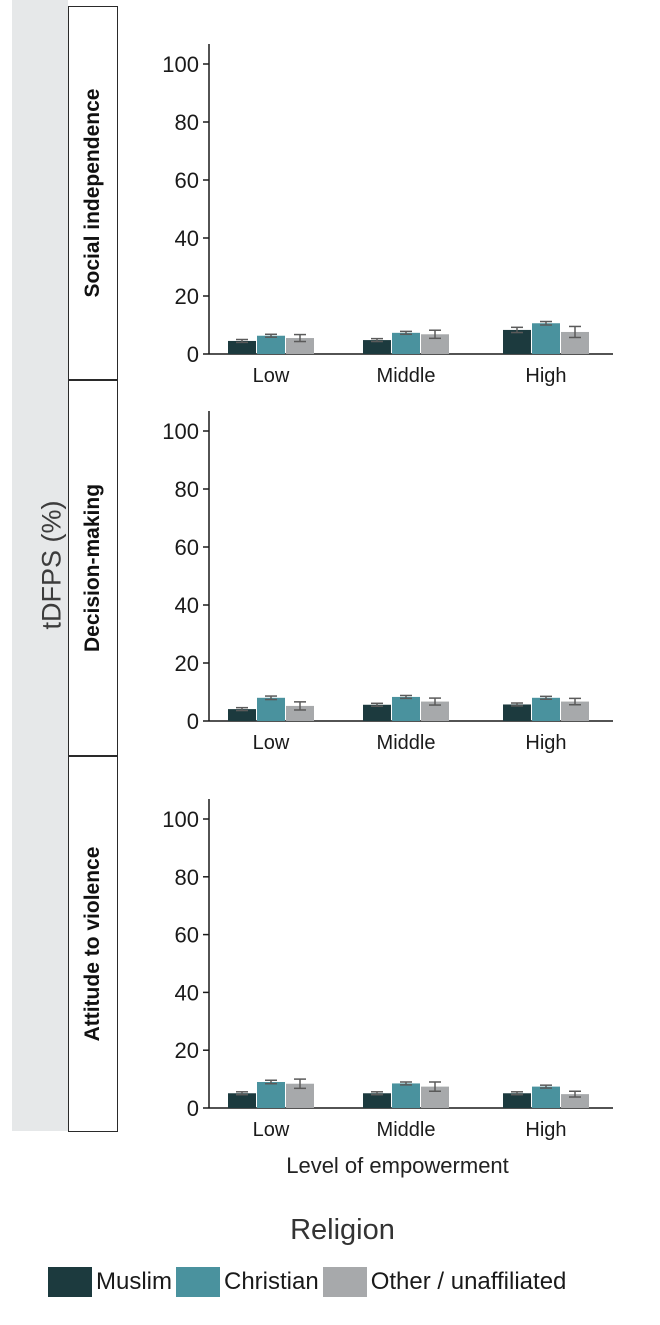 This screenshot has height=1325, width=660. What do you see at coordinates (469, 1282) in the screenshot?
I see `legend-label-other: Other / unaffiliated` at bounding box center [469, 1282].